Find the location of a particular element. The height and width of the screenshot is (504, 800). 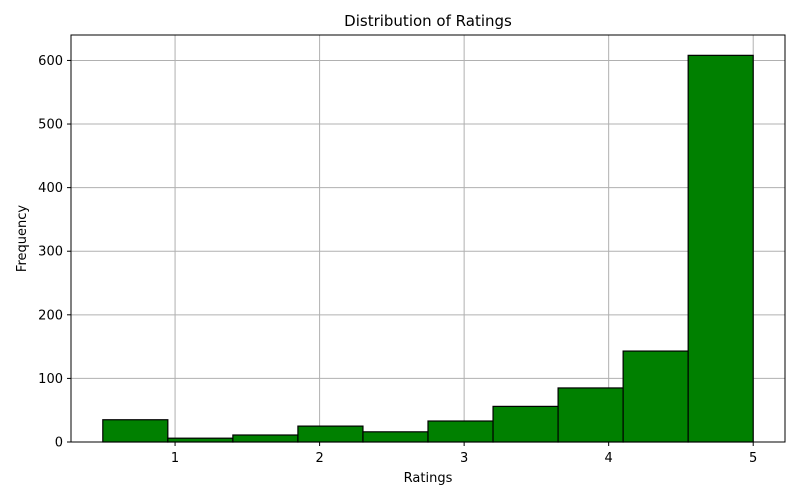

y-ticks: 0 100 200 300 400 500 600 is located at coordinates (54, 252).